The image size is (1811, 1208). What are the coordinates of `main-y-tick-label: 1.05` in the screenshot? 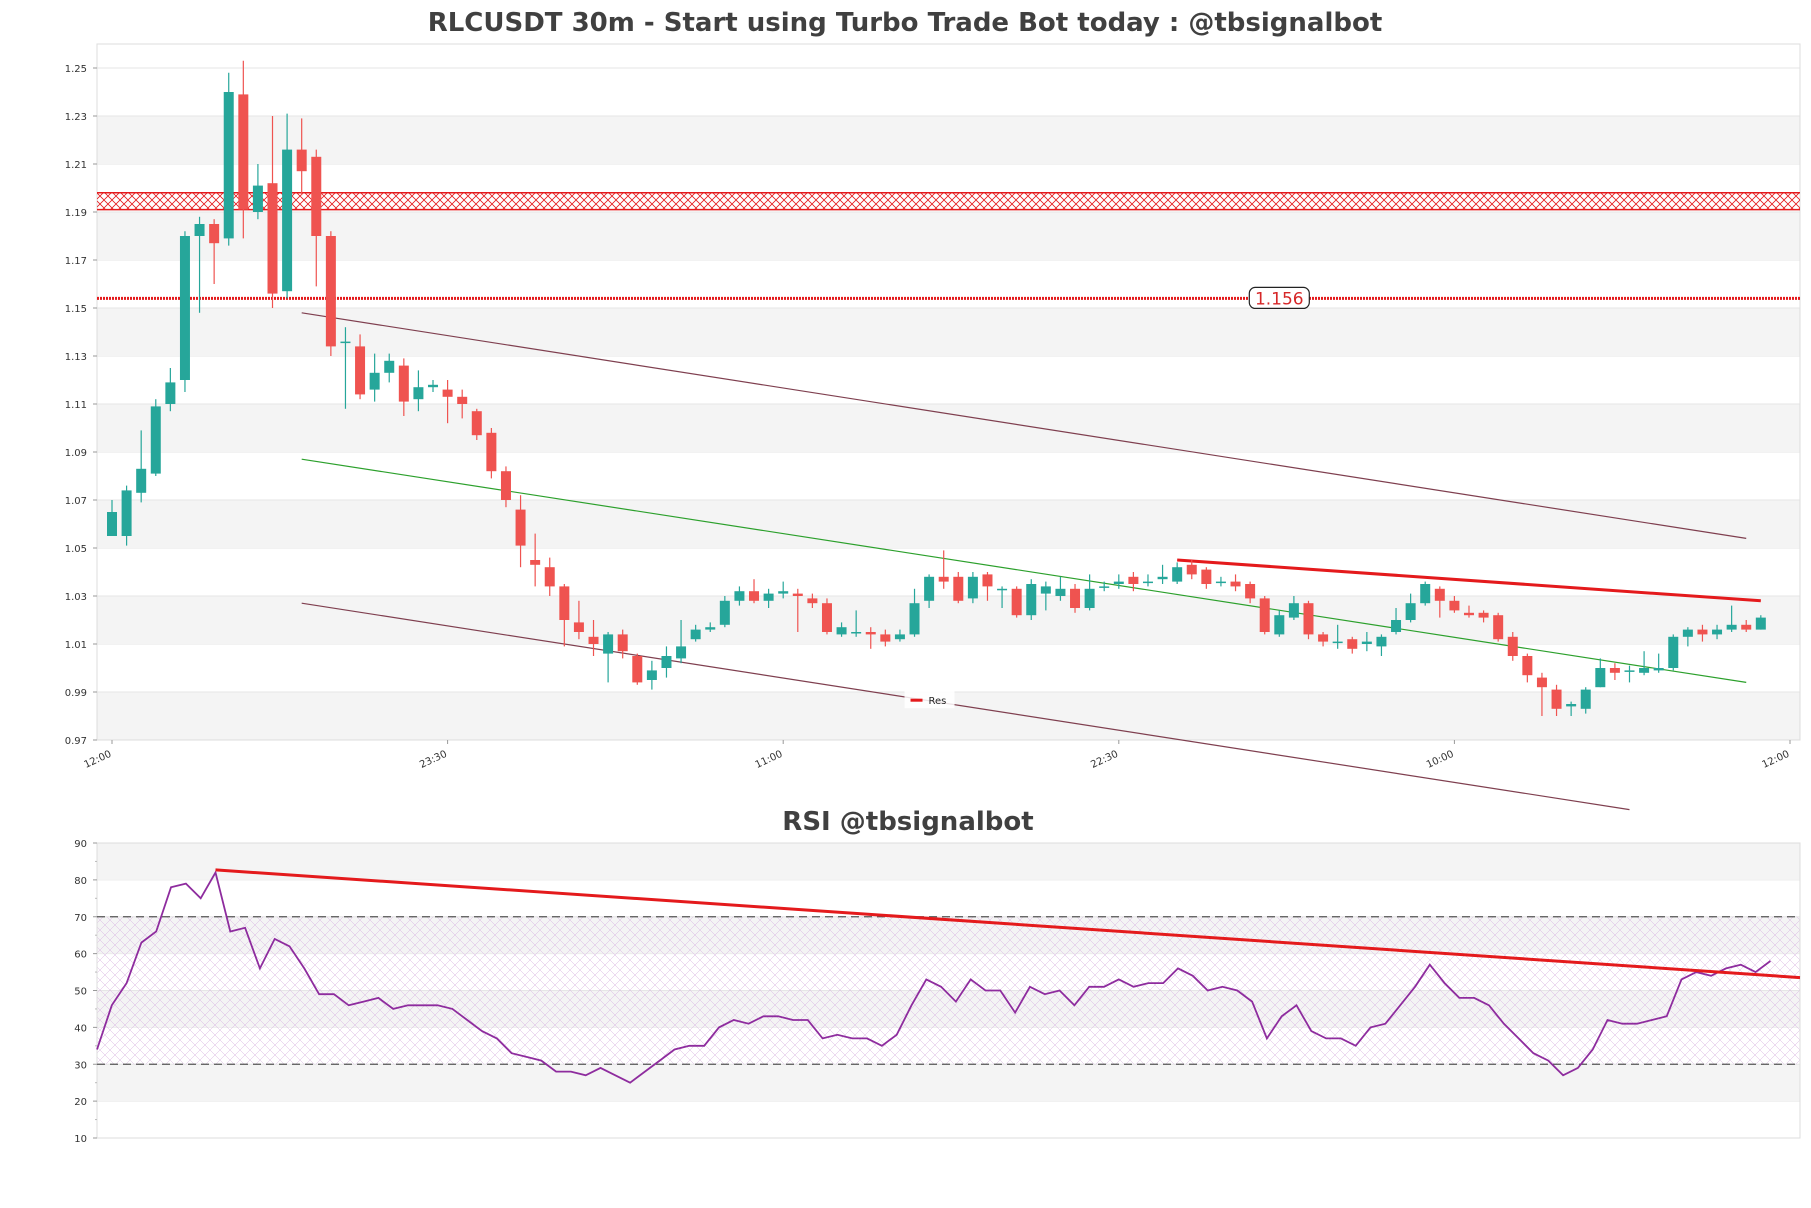 It's located at (76, 549).